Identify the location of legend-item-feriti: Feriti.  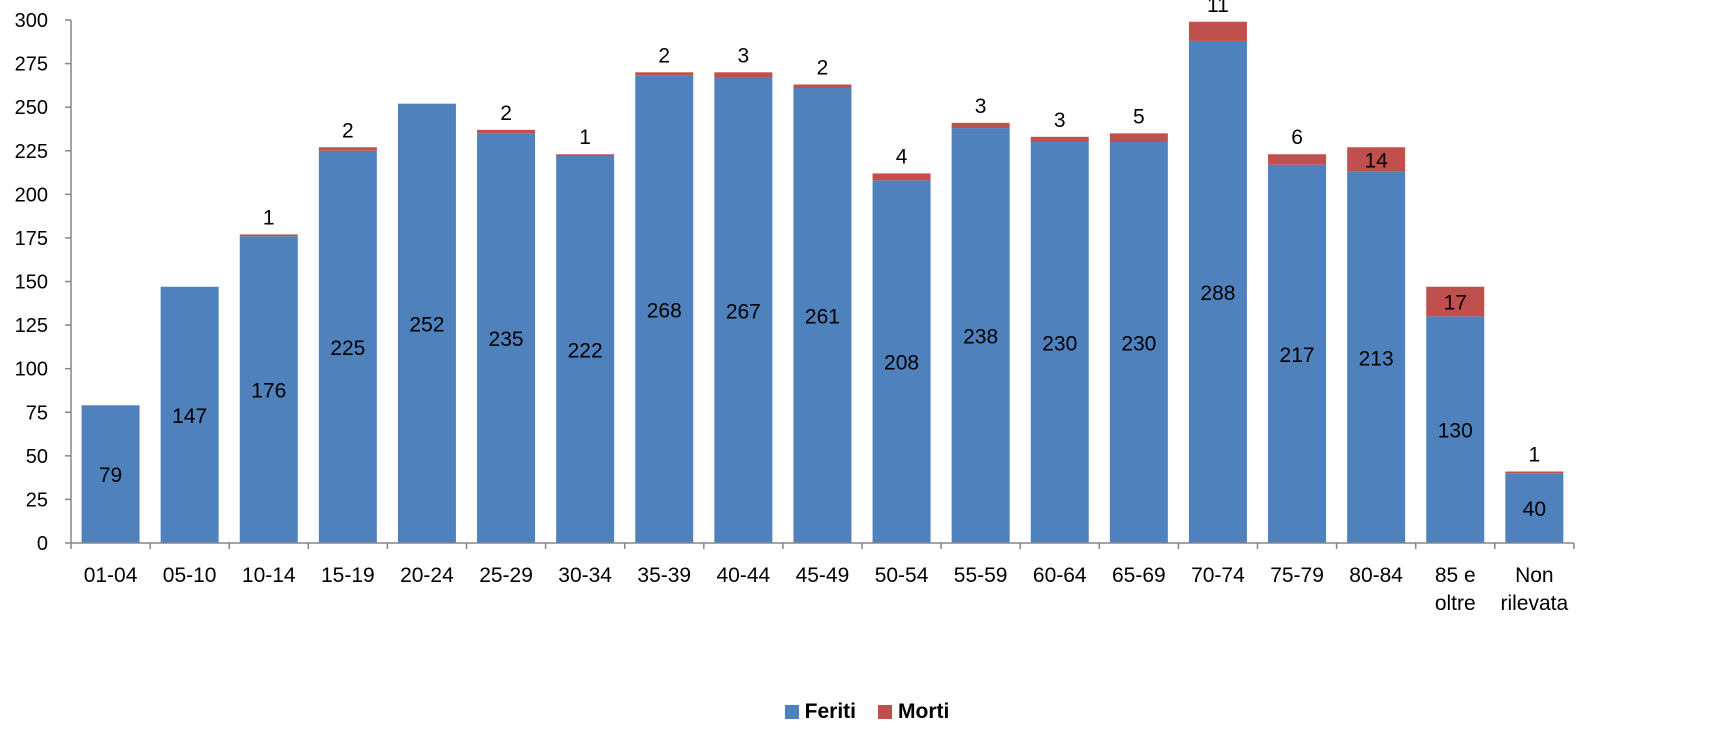
(820, 712).